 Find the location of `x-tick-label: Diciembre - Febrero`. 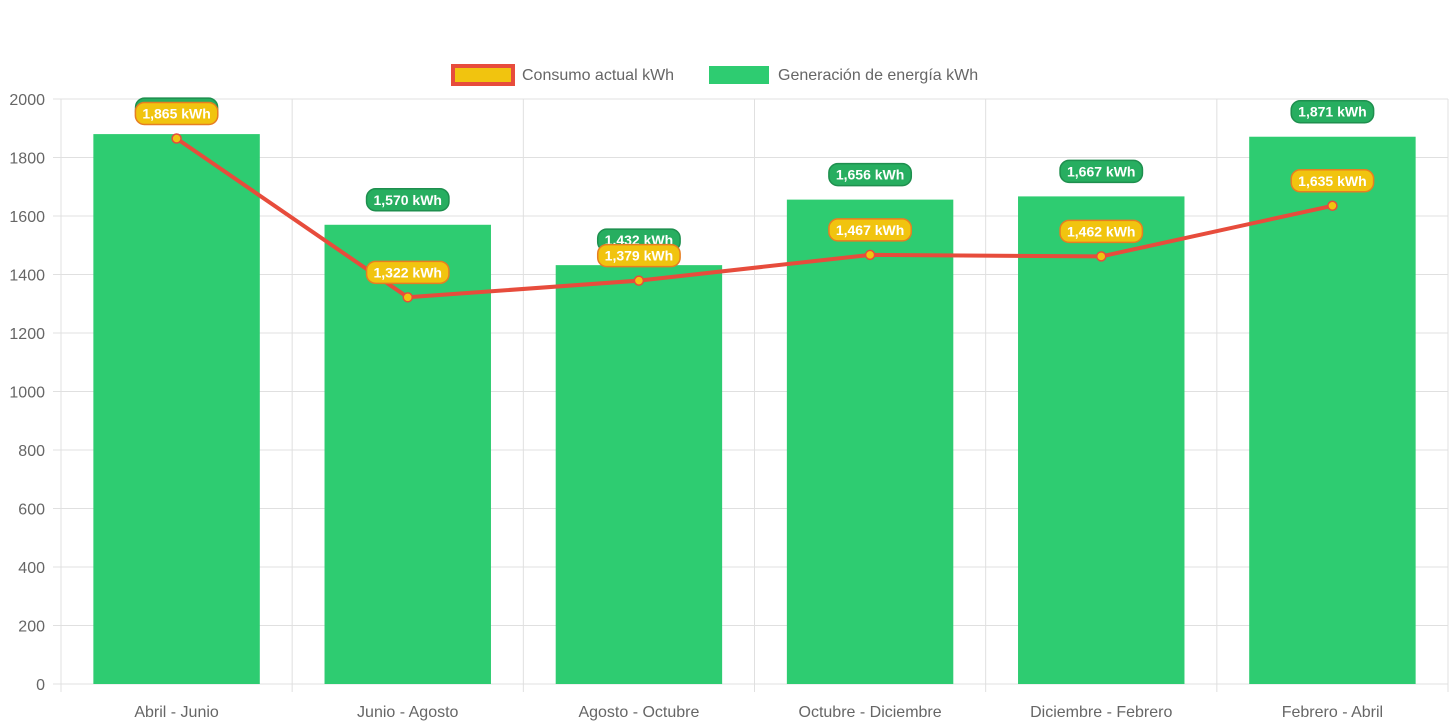

x-tick-label: Diciembre - Febrero is located at coordinates (1101, 712).